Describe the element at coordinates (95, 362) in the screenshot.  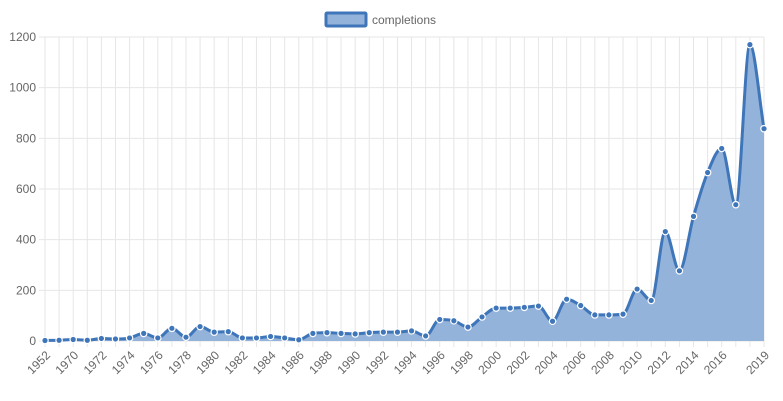
I see `x-tick-label: 1972` at that location.